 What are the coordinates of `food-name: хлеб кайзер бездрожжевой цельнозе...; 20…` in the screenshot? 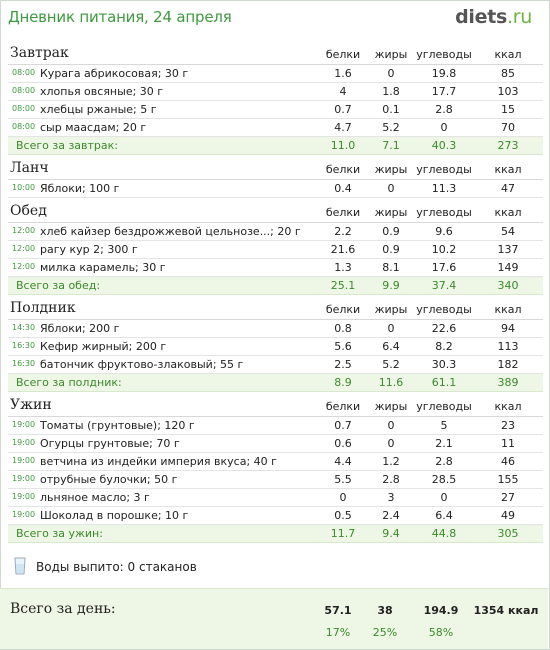 It's located at (170, 231).